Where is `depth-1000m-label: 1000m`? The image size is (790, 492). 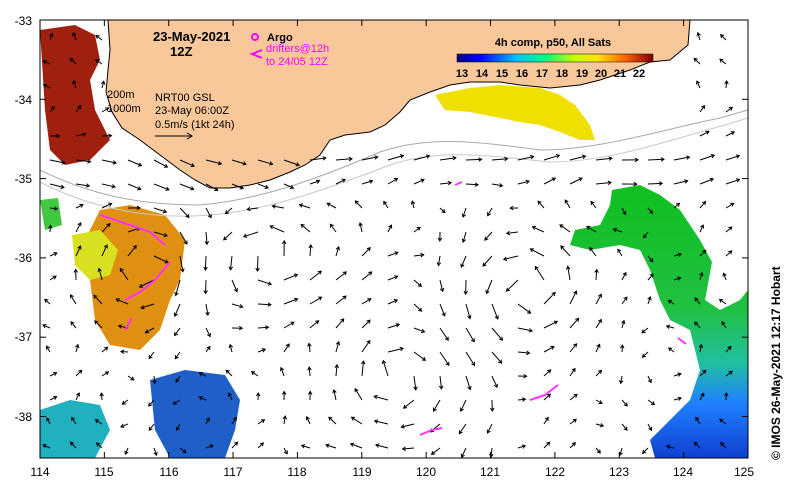 depth-1000m-label: 1000m is located at coordinates (124, 109).